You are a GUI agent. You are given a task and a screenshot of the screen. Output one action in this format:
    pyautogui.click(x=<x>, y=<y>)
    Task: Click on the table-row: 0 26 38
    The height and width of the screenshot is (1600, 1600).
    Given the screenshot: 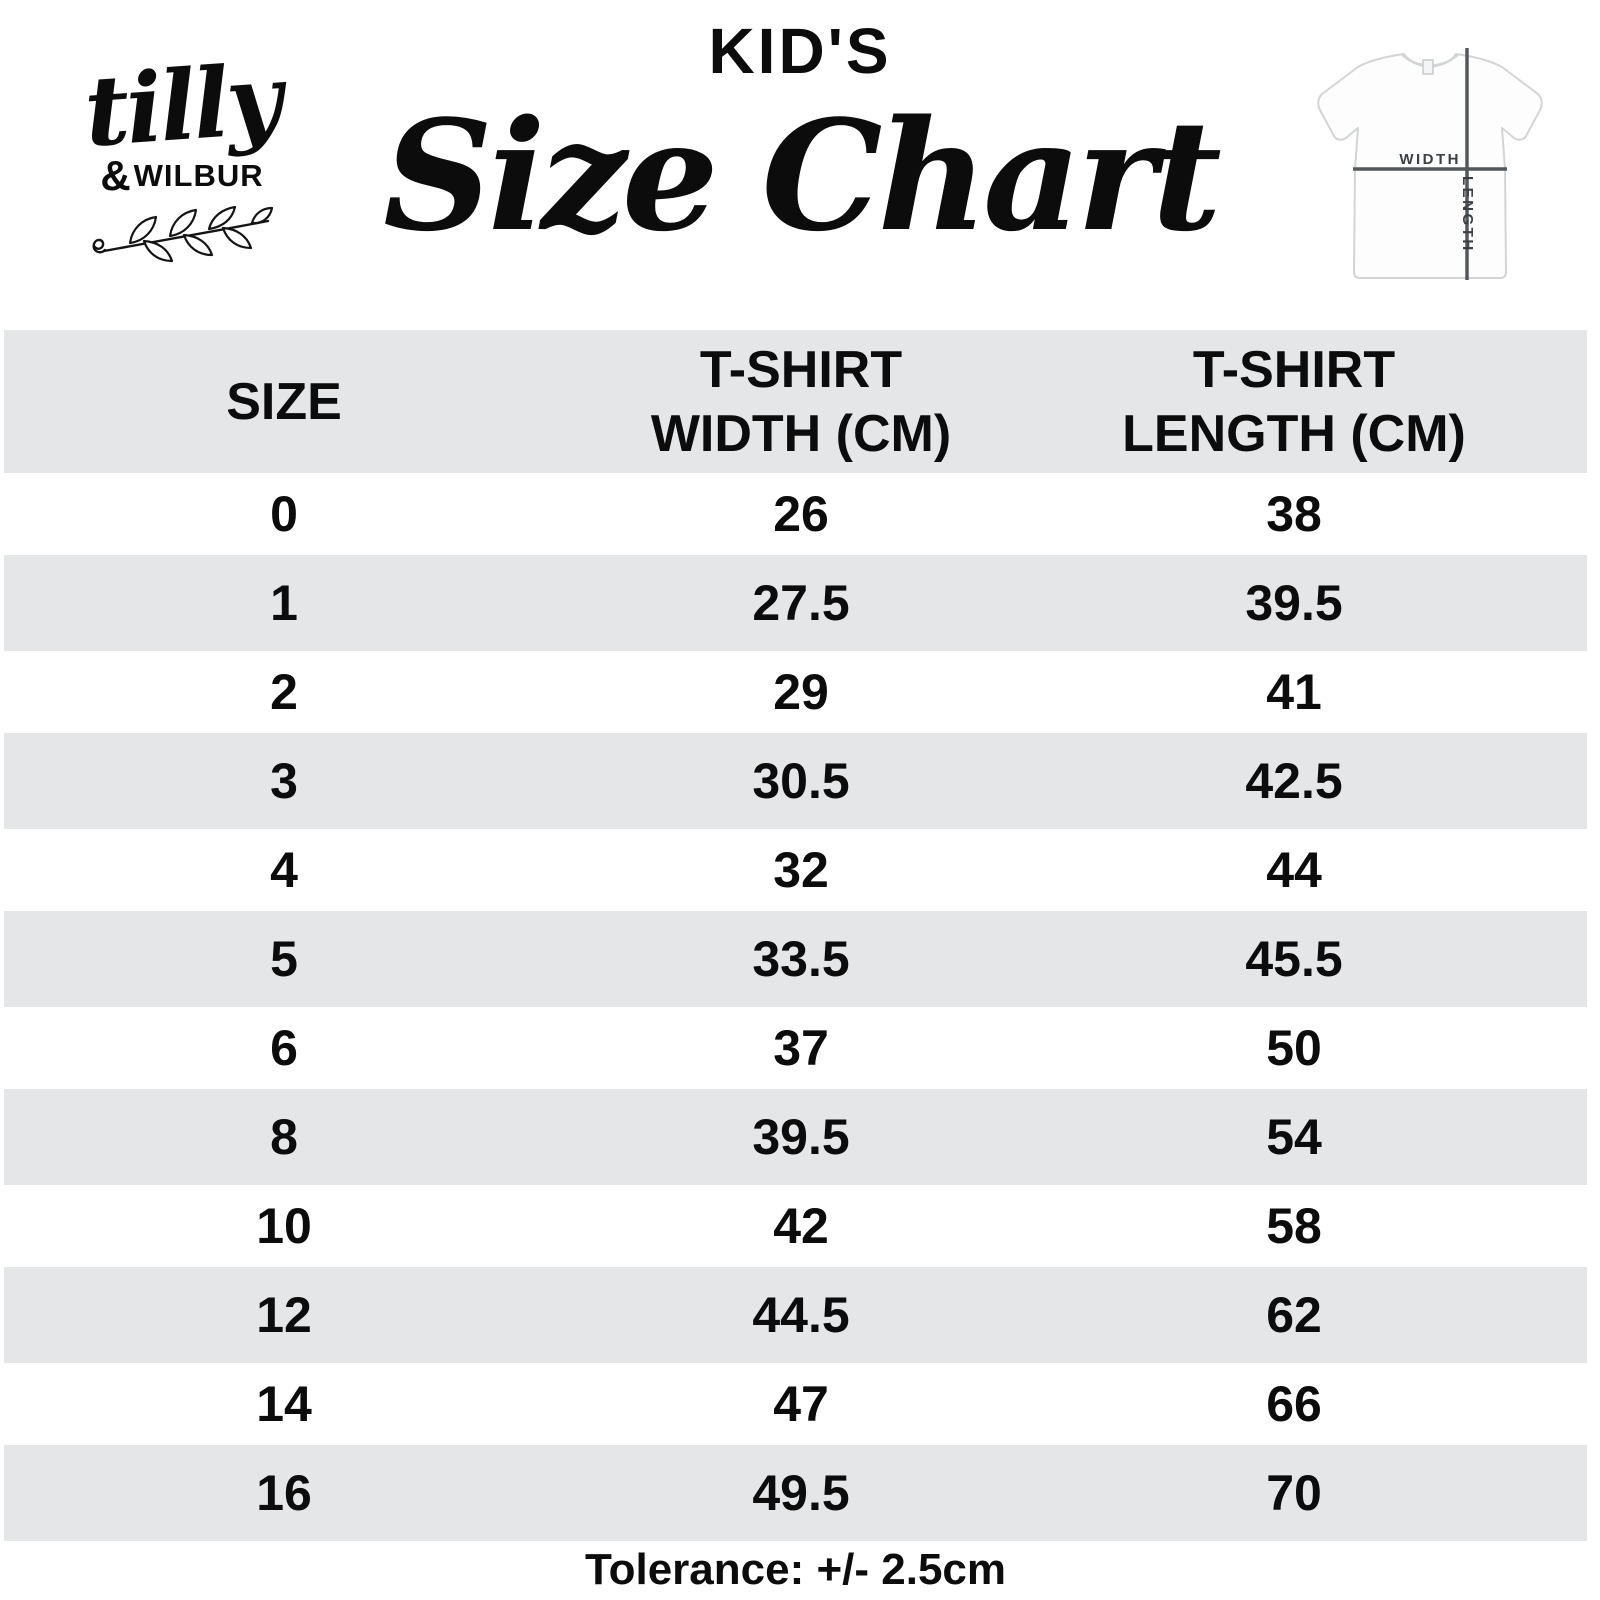 What is the action you would take?
    pyautogui.click(x=795, y=514)
    